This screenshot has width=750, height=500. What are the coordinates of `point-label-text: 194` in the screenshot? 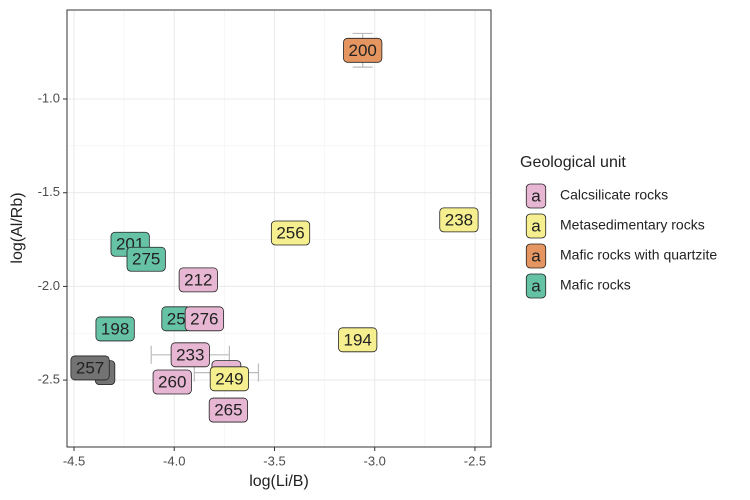 It's located at (357, 339).